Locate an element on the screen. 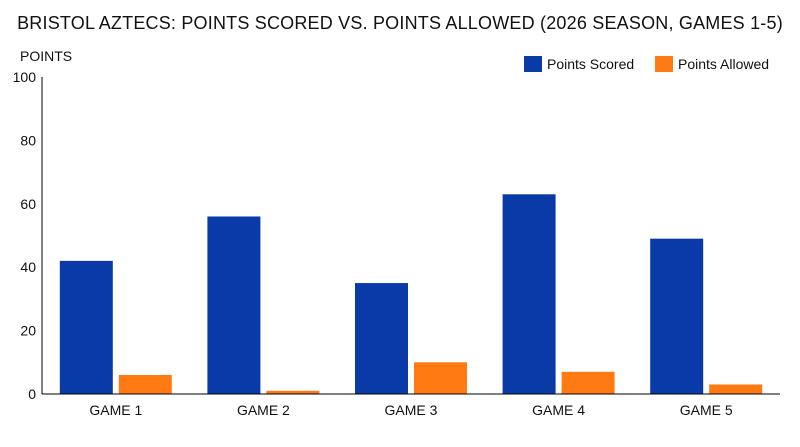 The image size is (800, 447). x-tick-label-game-1: GAME 1 is located at coordinates (115, 410).